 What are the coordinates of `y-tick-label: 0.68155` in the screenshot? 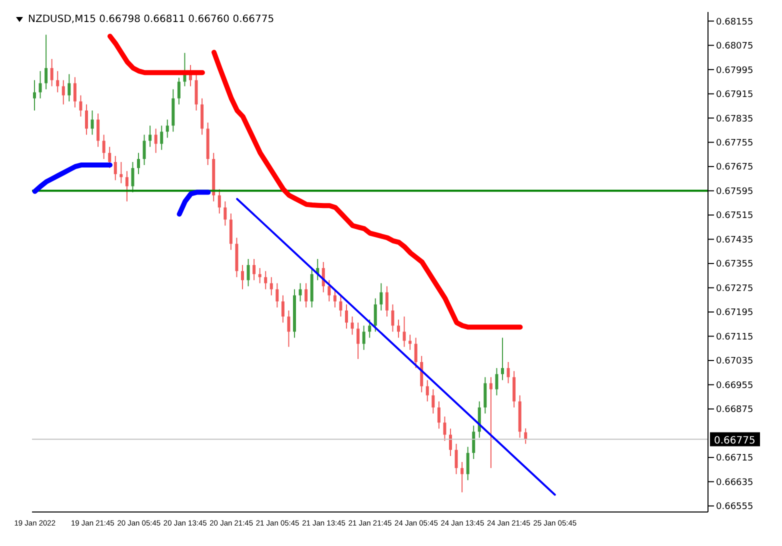 It's located at (735, 22).